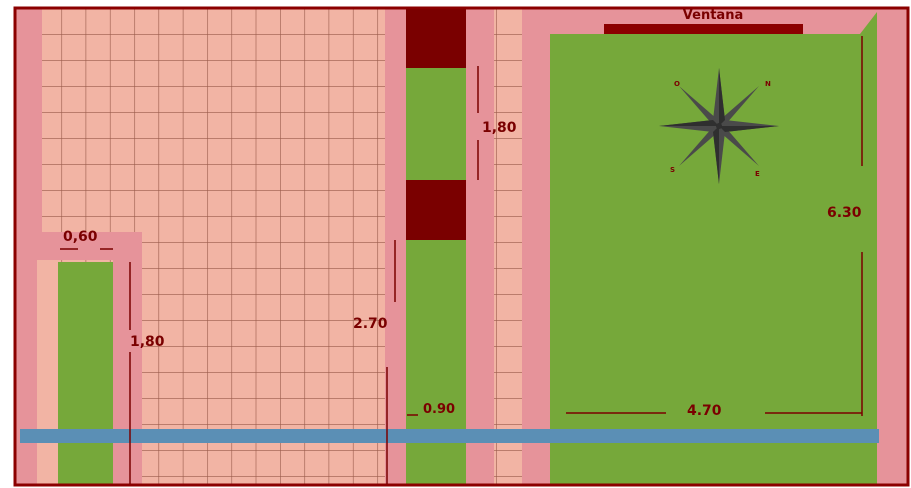 This screenshot has height=488, width=911. I want to click on left-pink-strip, so click(26, 246).